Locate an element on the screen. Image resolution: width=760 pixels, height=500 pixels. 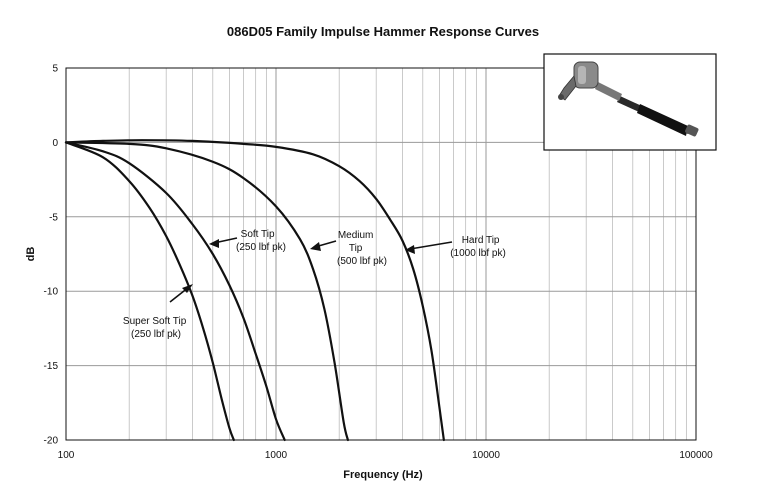
x-axis-title: Frequency (Hz) is located at coordinates (383, 475).